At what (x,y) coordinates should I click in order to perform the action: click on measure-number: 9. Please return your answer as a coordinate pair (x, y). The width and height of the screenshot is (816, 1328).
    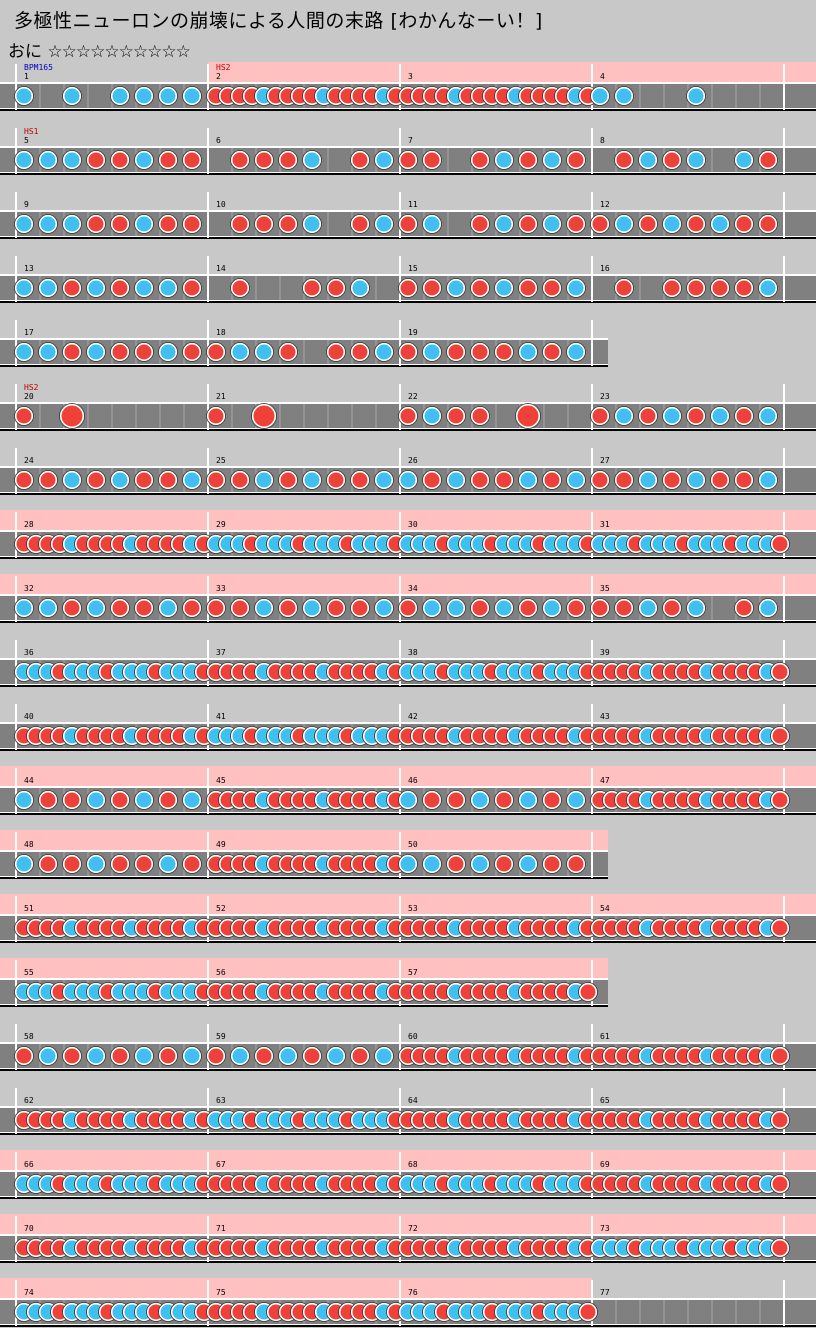
    Looking at the image, I should click on (26, 204).